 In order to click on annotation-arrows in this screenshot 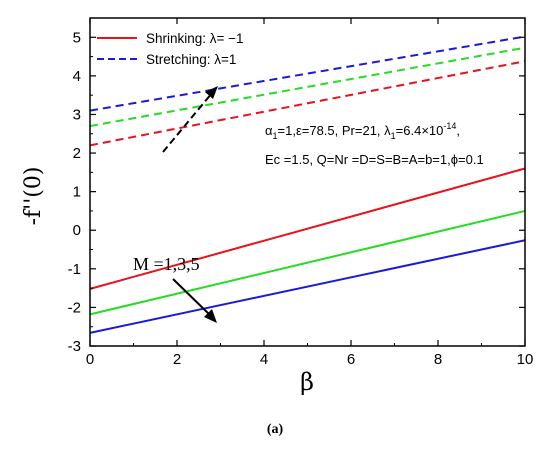, I will do `click(190, 204)`.